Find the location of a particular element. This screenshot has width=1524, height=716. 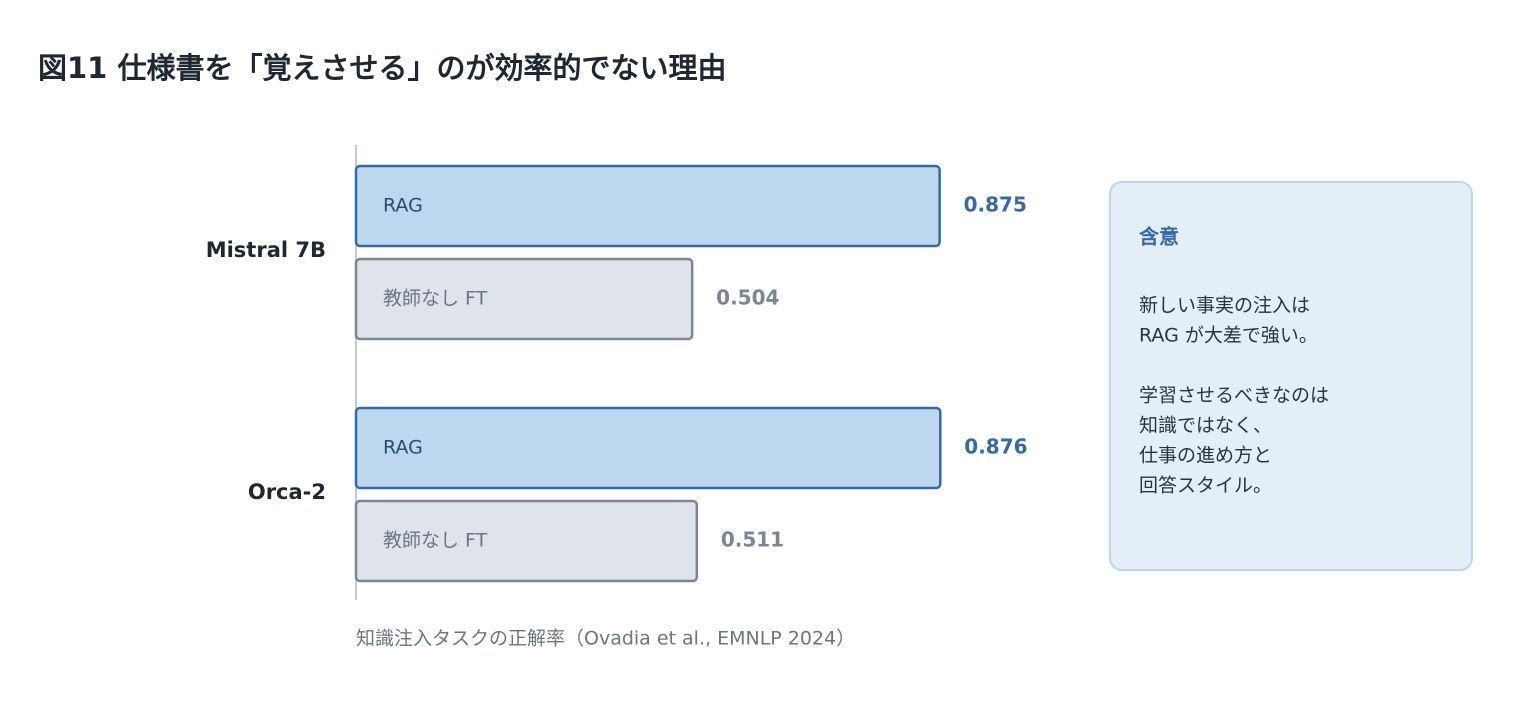

note-title: 含意 is located at coordinates (1159, 237).